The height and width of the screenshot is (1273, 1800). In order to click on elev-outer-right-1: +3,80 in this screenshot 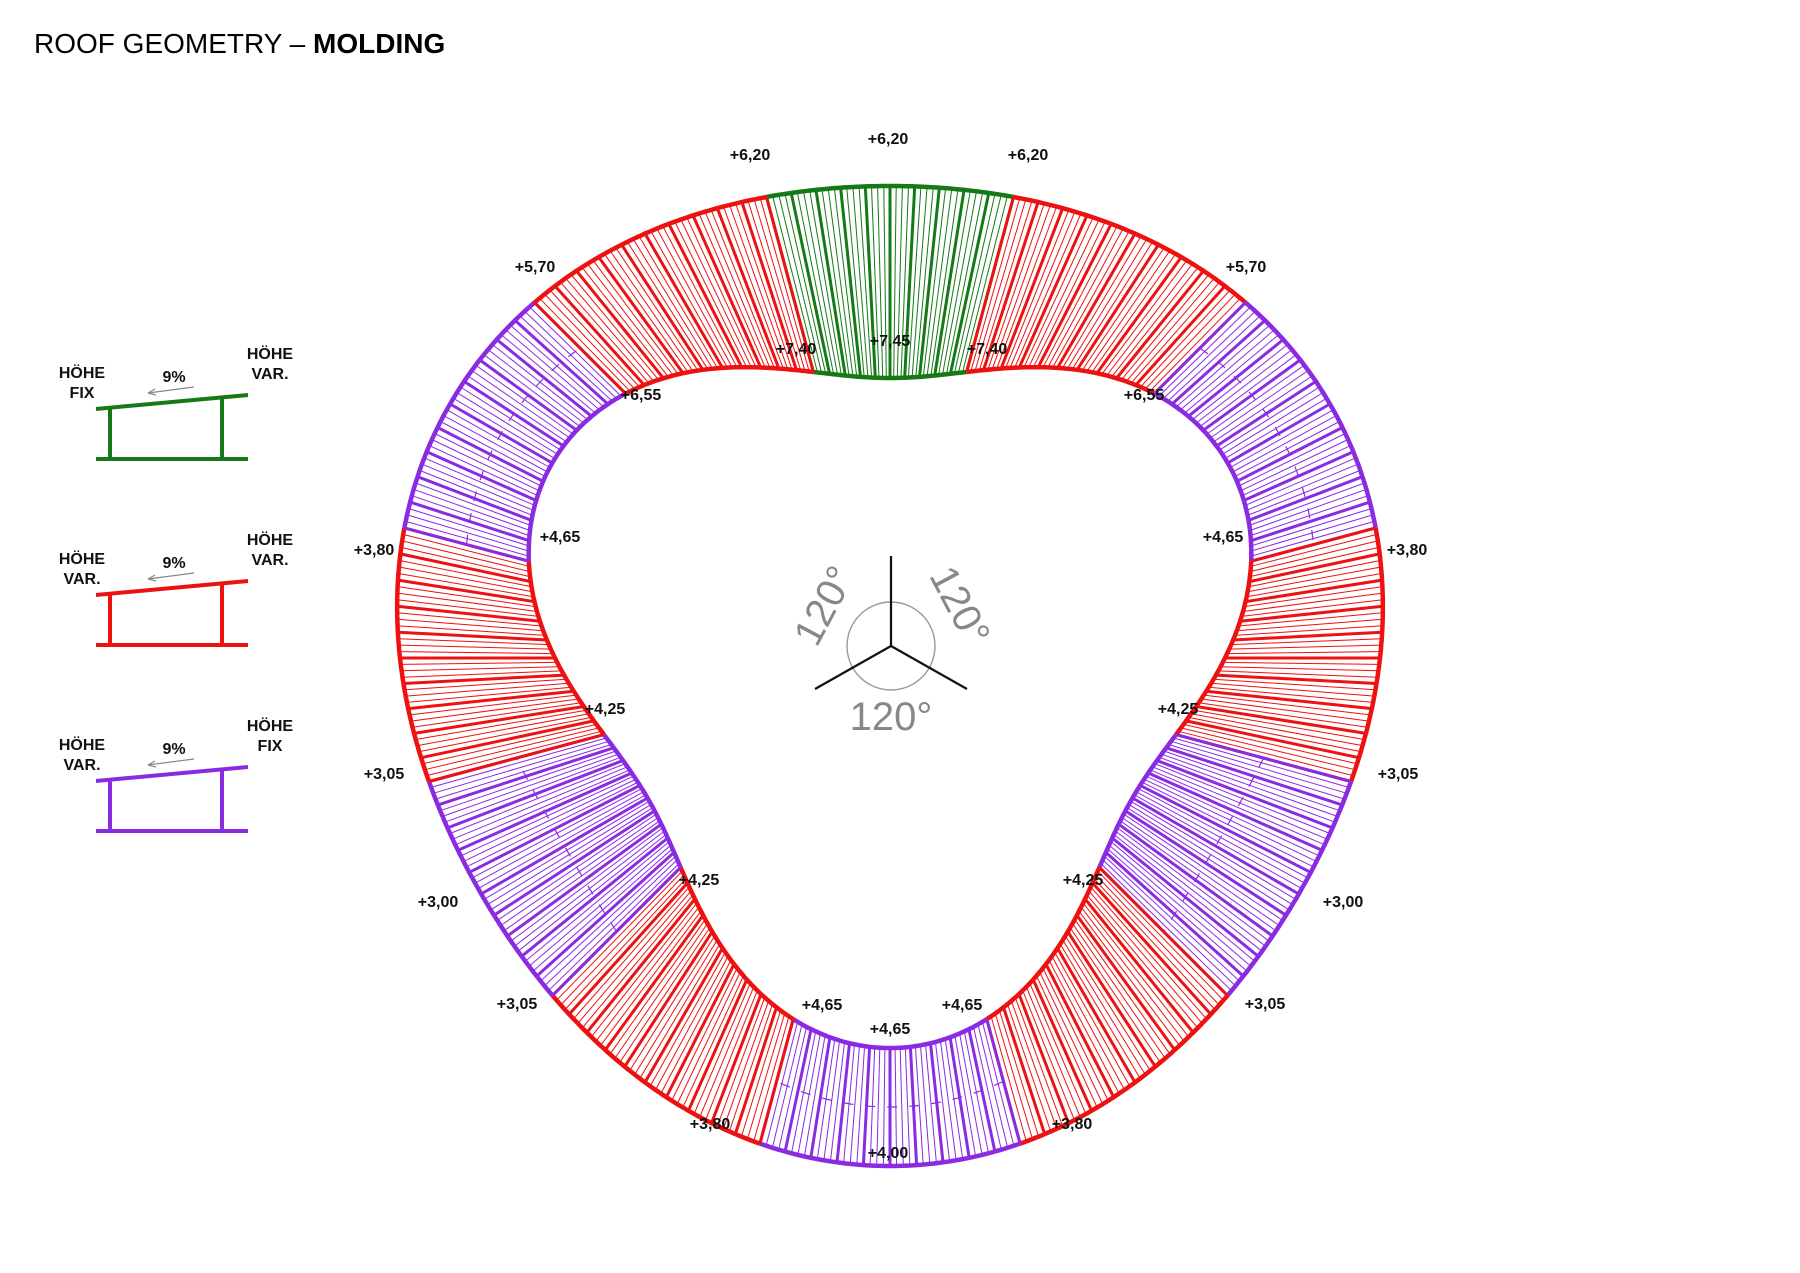, I will do `click(1407, 550)`.